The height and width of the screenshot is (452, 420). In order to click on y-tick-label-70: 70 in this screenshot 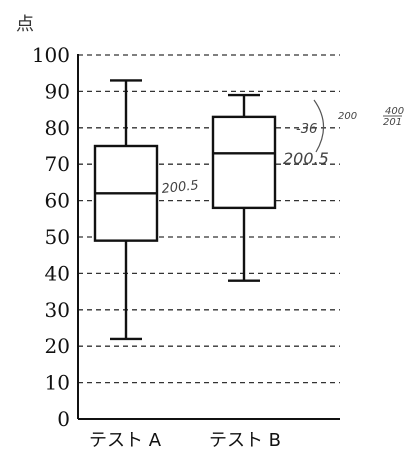, I will do `click(57, 164)`.